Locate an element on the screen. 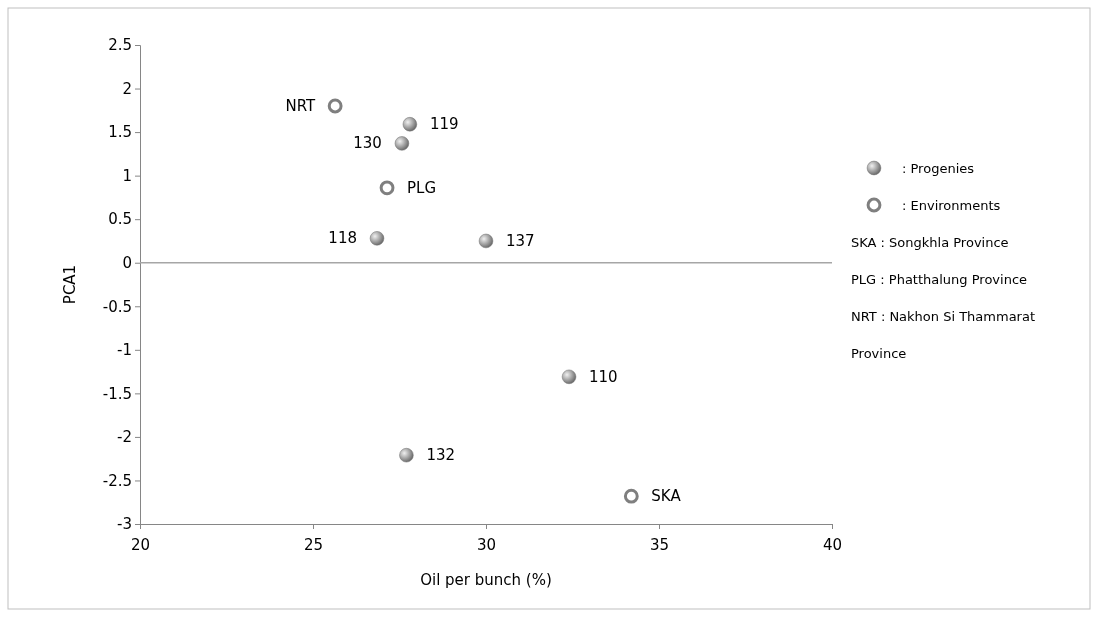 The width and height of the screenshot is (1098, 617). x-axis-title: Oil per bunch (%) is located at coordinates (486, 580).